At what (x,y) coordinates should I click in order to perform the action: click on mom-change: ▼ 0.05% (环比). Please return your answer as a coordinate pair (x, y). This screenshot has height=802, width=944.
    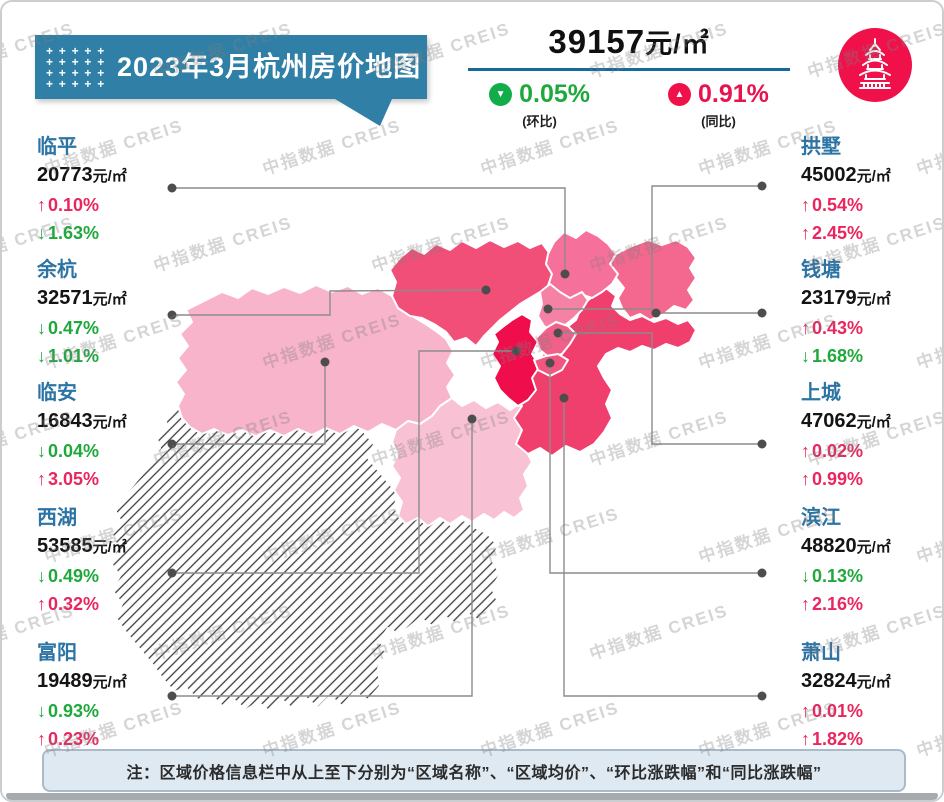
    Looking at the image, I should click on (539, 105).